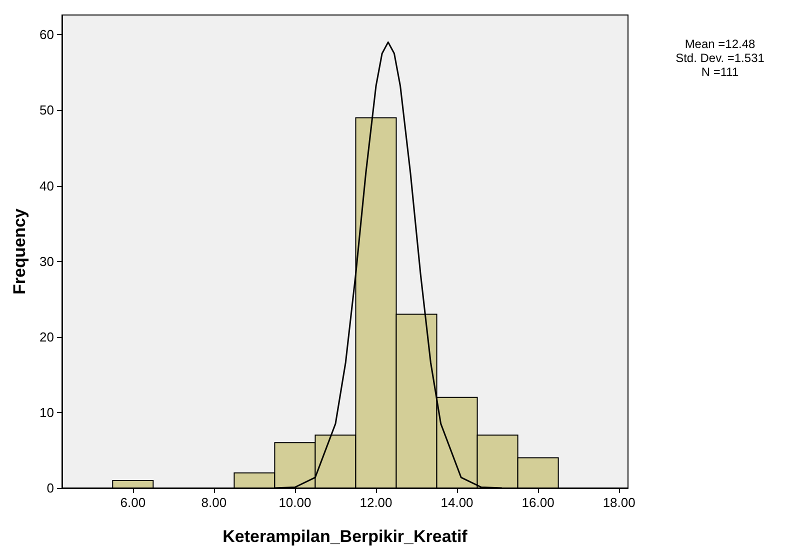 The width and height of the screenshot is (787, 553). Describe the element at coordinates (133, 502) in the screenshot. I see `x-tick-label: 6.00` at that location.